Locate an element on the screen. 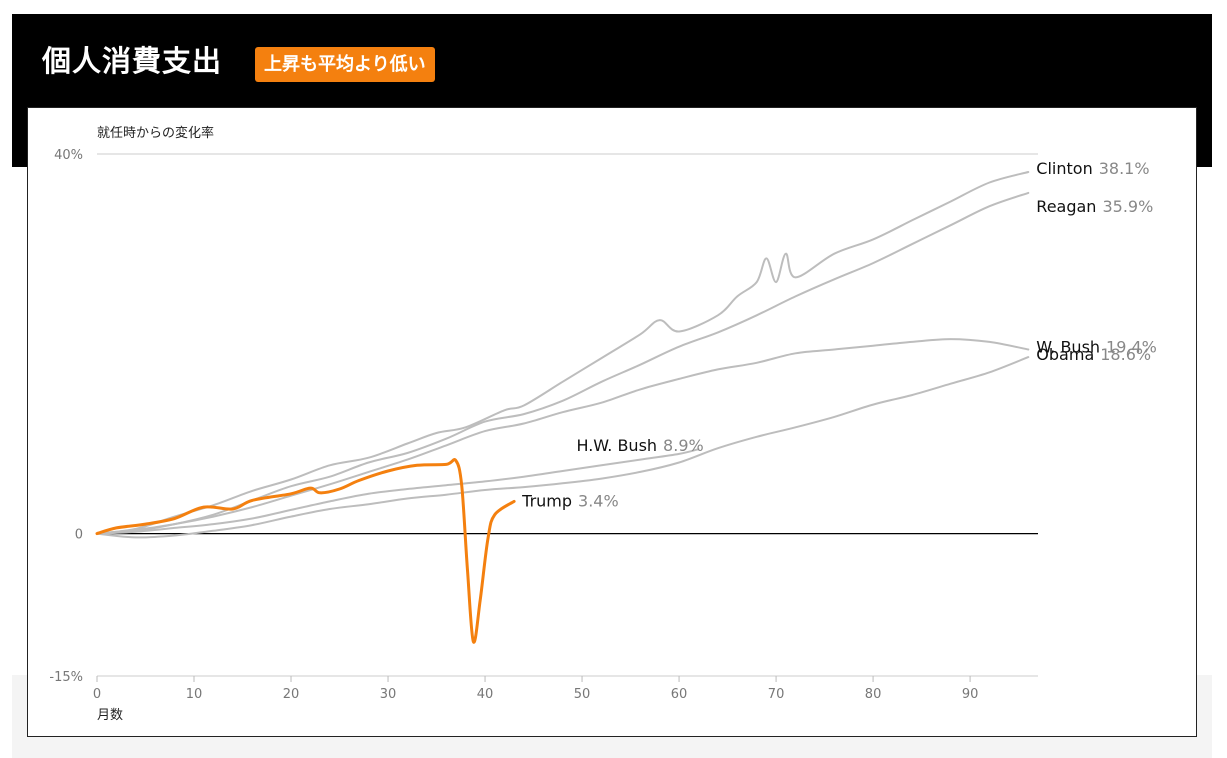 The width and height of the screenshot is (1227, 758). series-line-h-w-bush is located at coordinates (398, 491).